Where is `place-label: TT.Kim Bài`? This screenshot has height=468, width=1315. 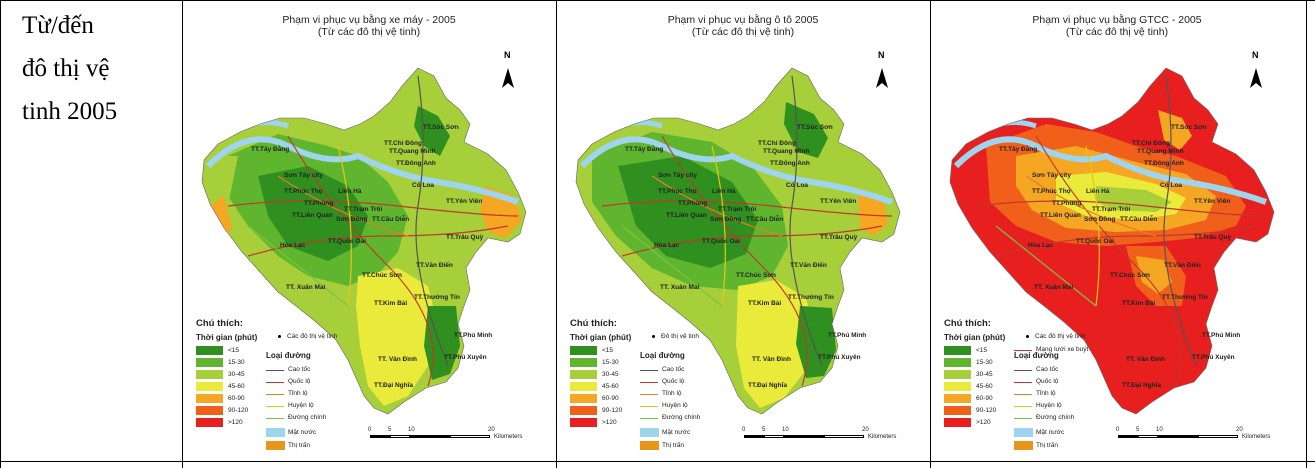
place-label: TT.Kim Bài is located at coordinates (765, 303).